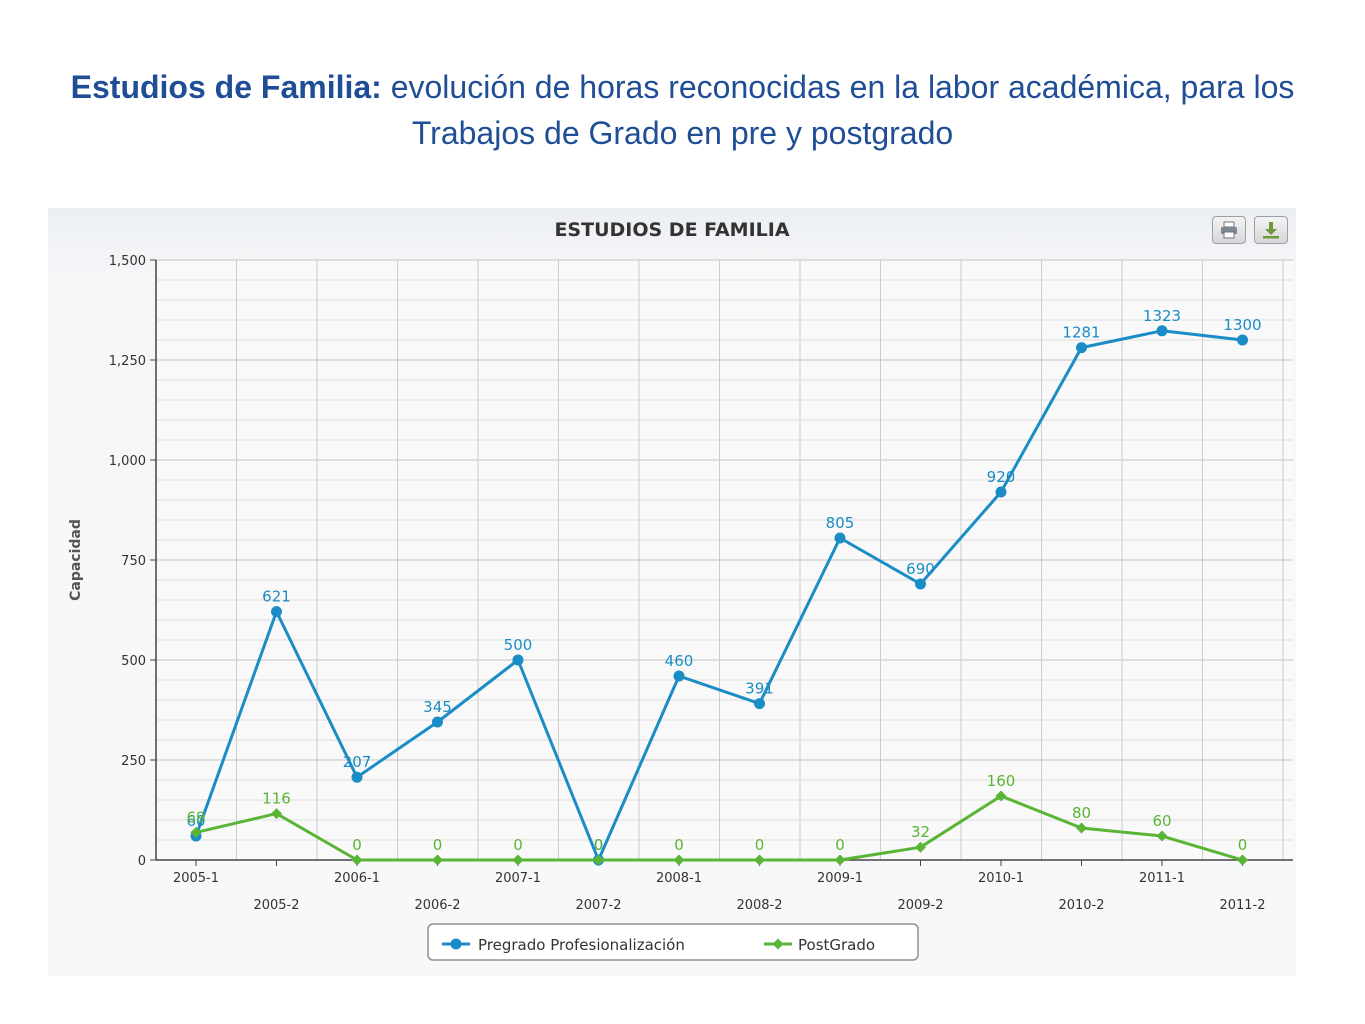 The image size is (1365, 1024). Describe the element at coordinates (719, 828) in the screenshot. I see `series-line` at that location.